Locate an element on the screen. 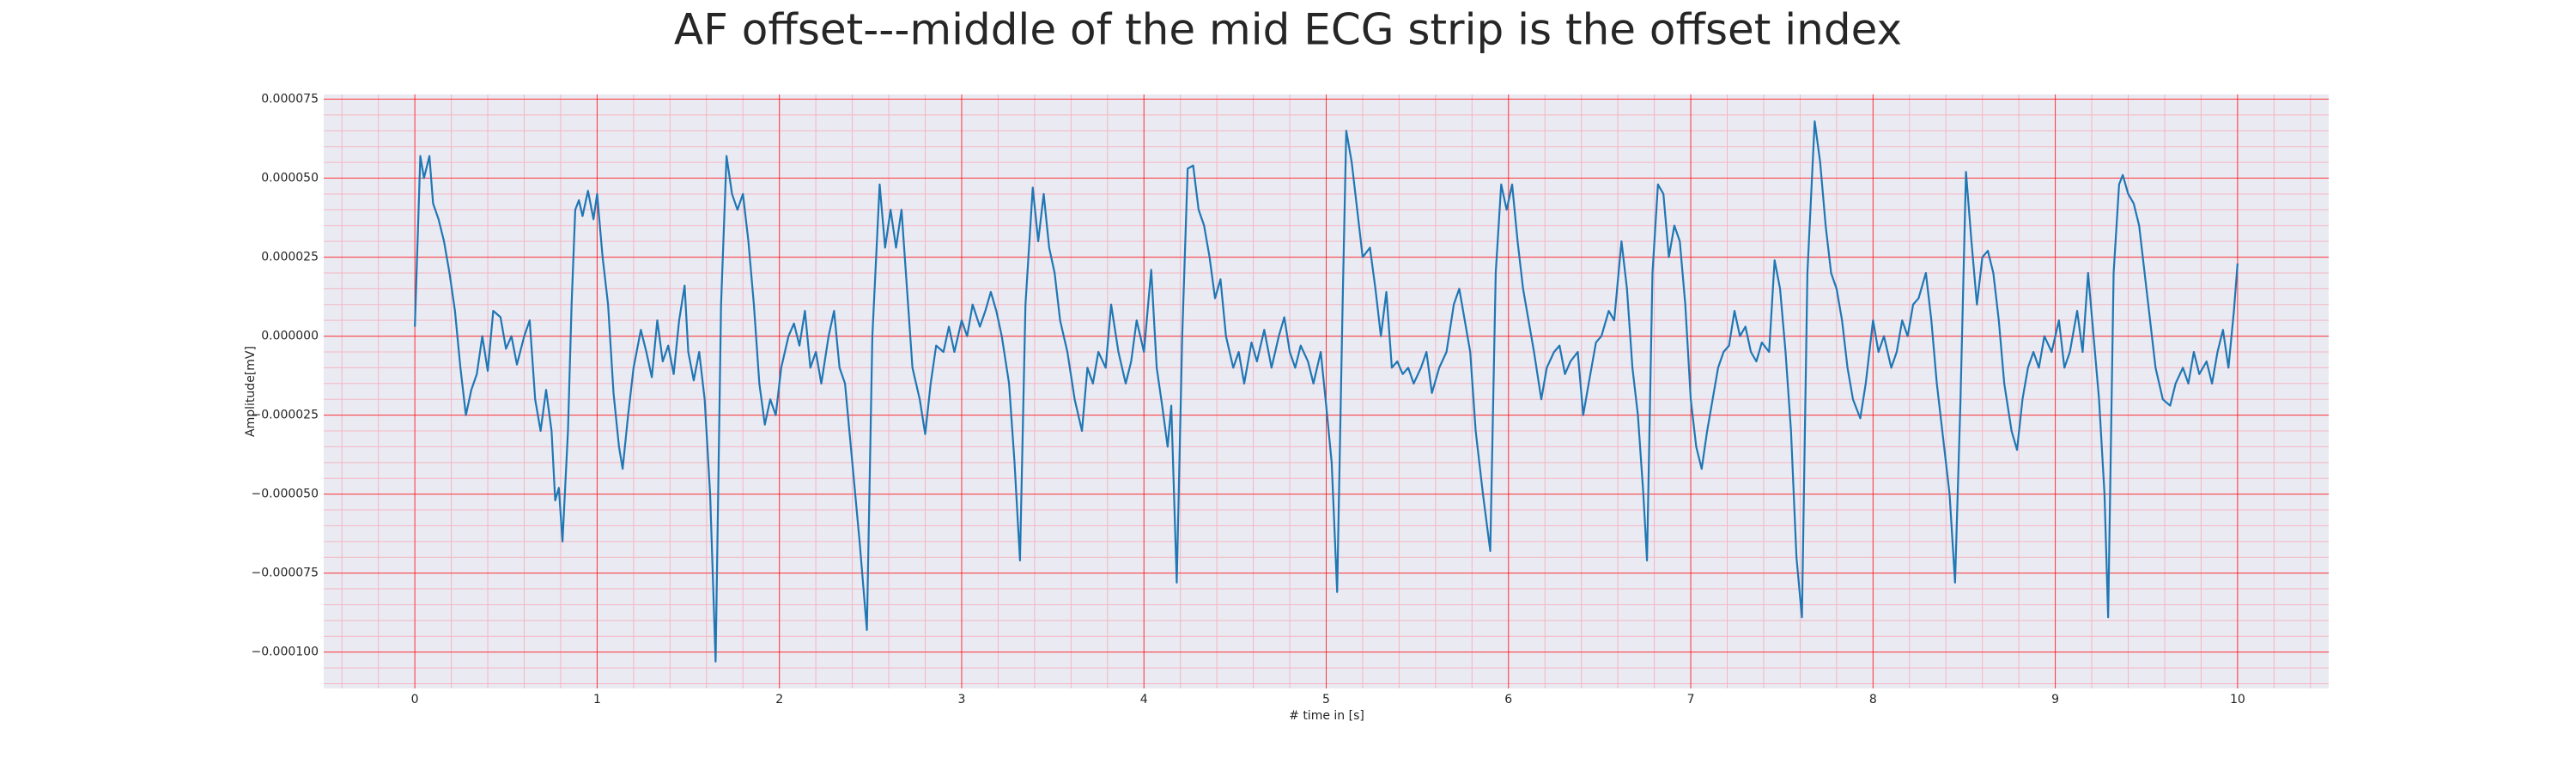 This screenshot has height=776, width=2576. x-tick-label: 3 is located at coordinates (961, 699).